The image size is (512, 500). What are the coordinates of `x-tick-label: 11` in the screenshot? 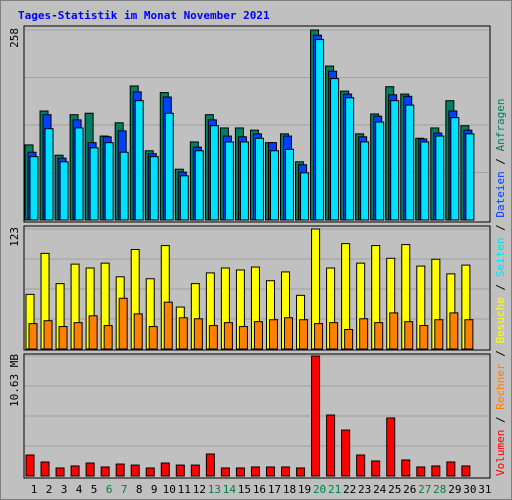 It's located at (184, 489).